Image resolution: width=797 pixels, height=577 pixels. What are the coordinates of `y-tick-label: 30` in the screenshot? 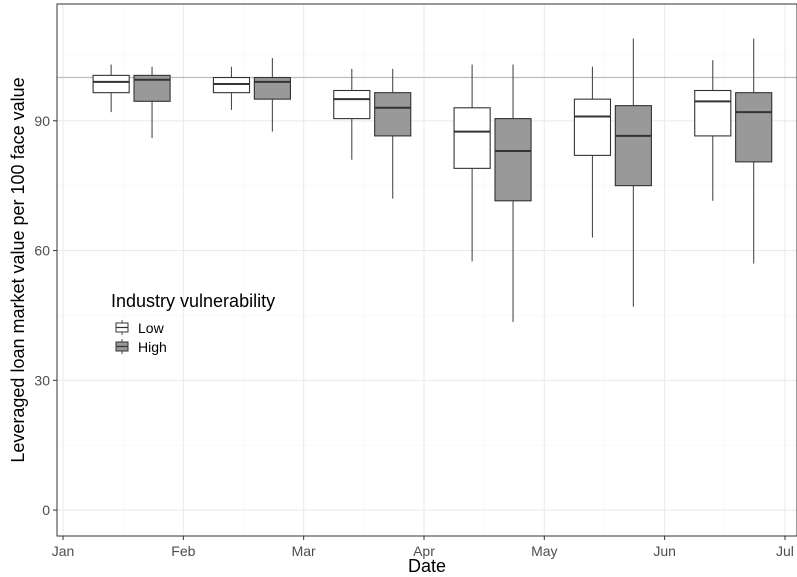 It's located at (42, 380).